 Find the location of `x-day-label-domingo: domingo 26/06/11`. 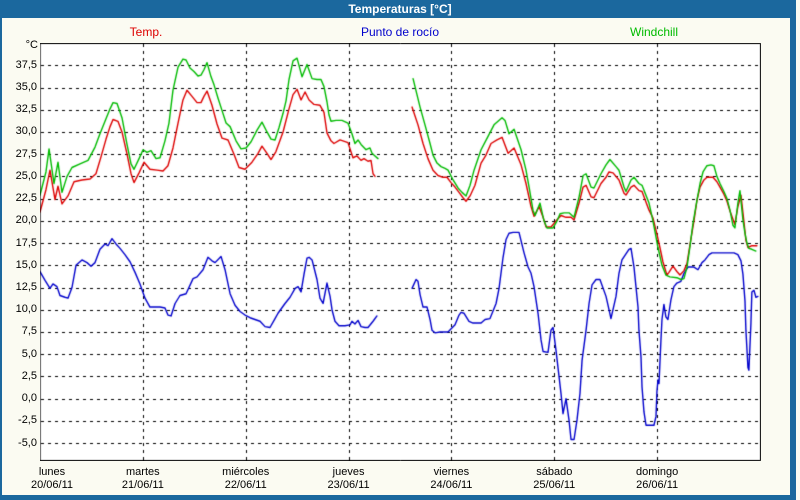

x-day-label-domingo: domingo 26/06/11 is located at coordinates (657, 479).